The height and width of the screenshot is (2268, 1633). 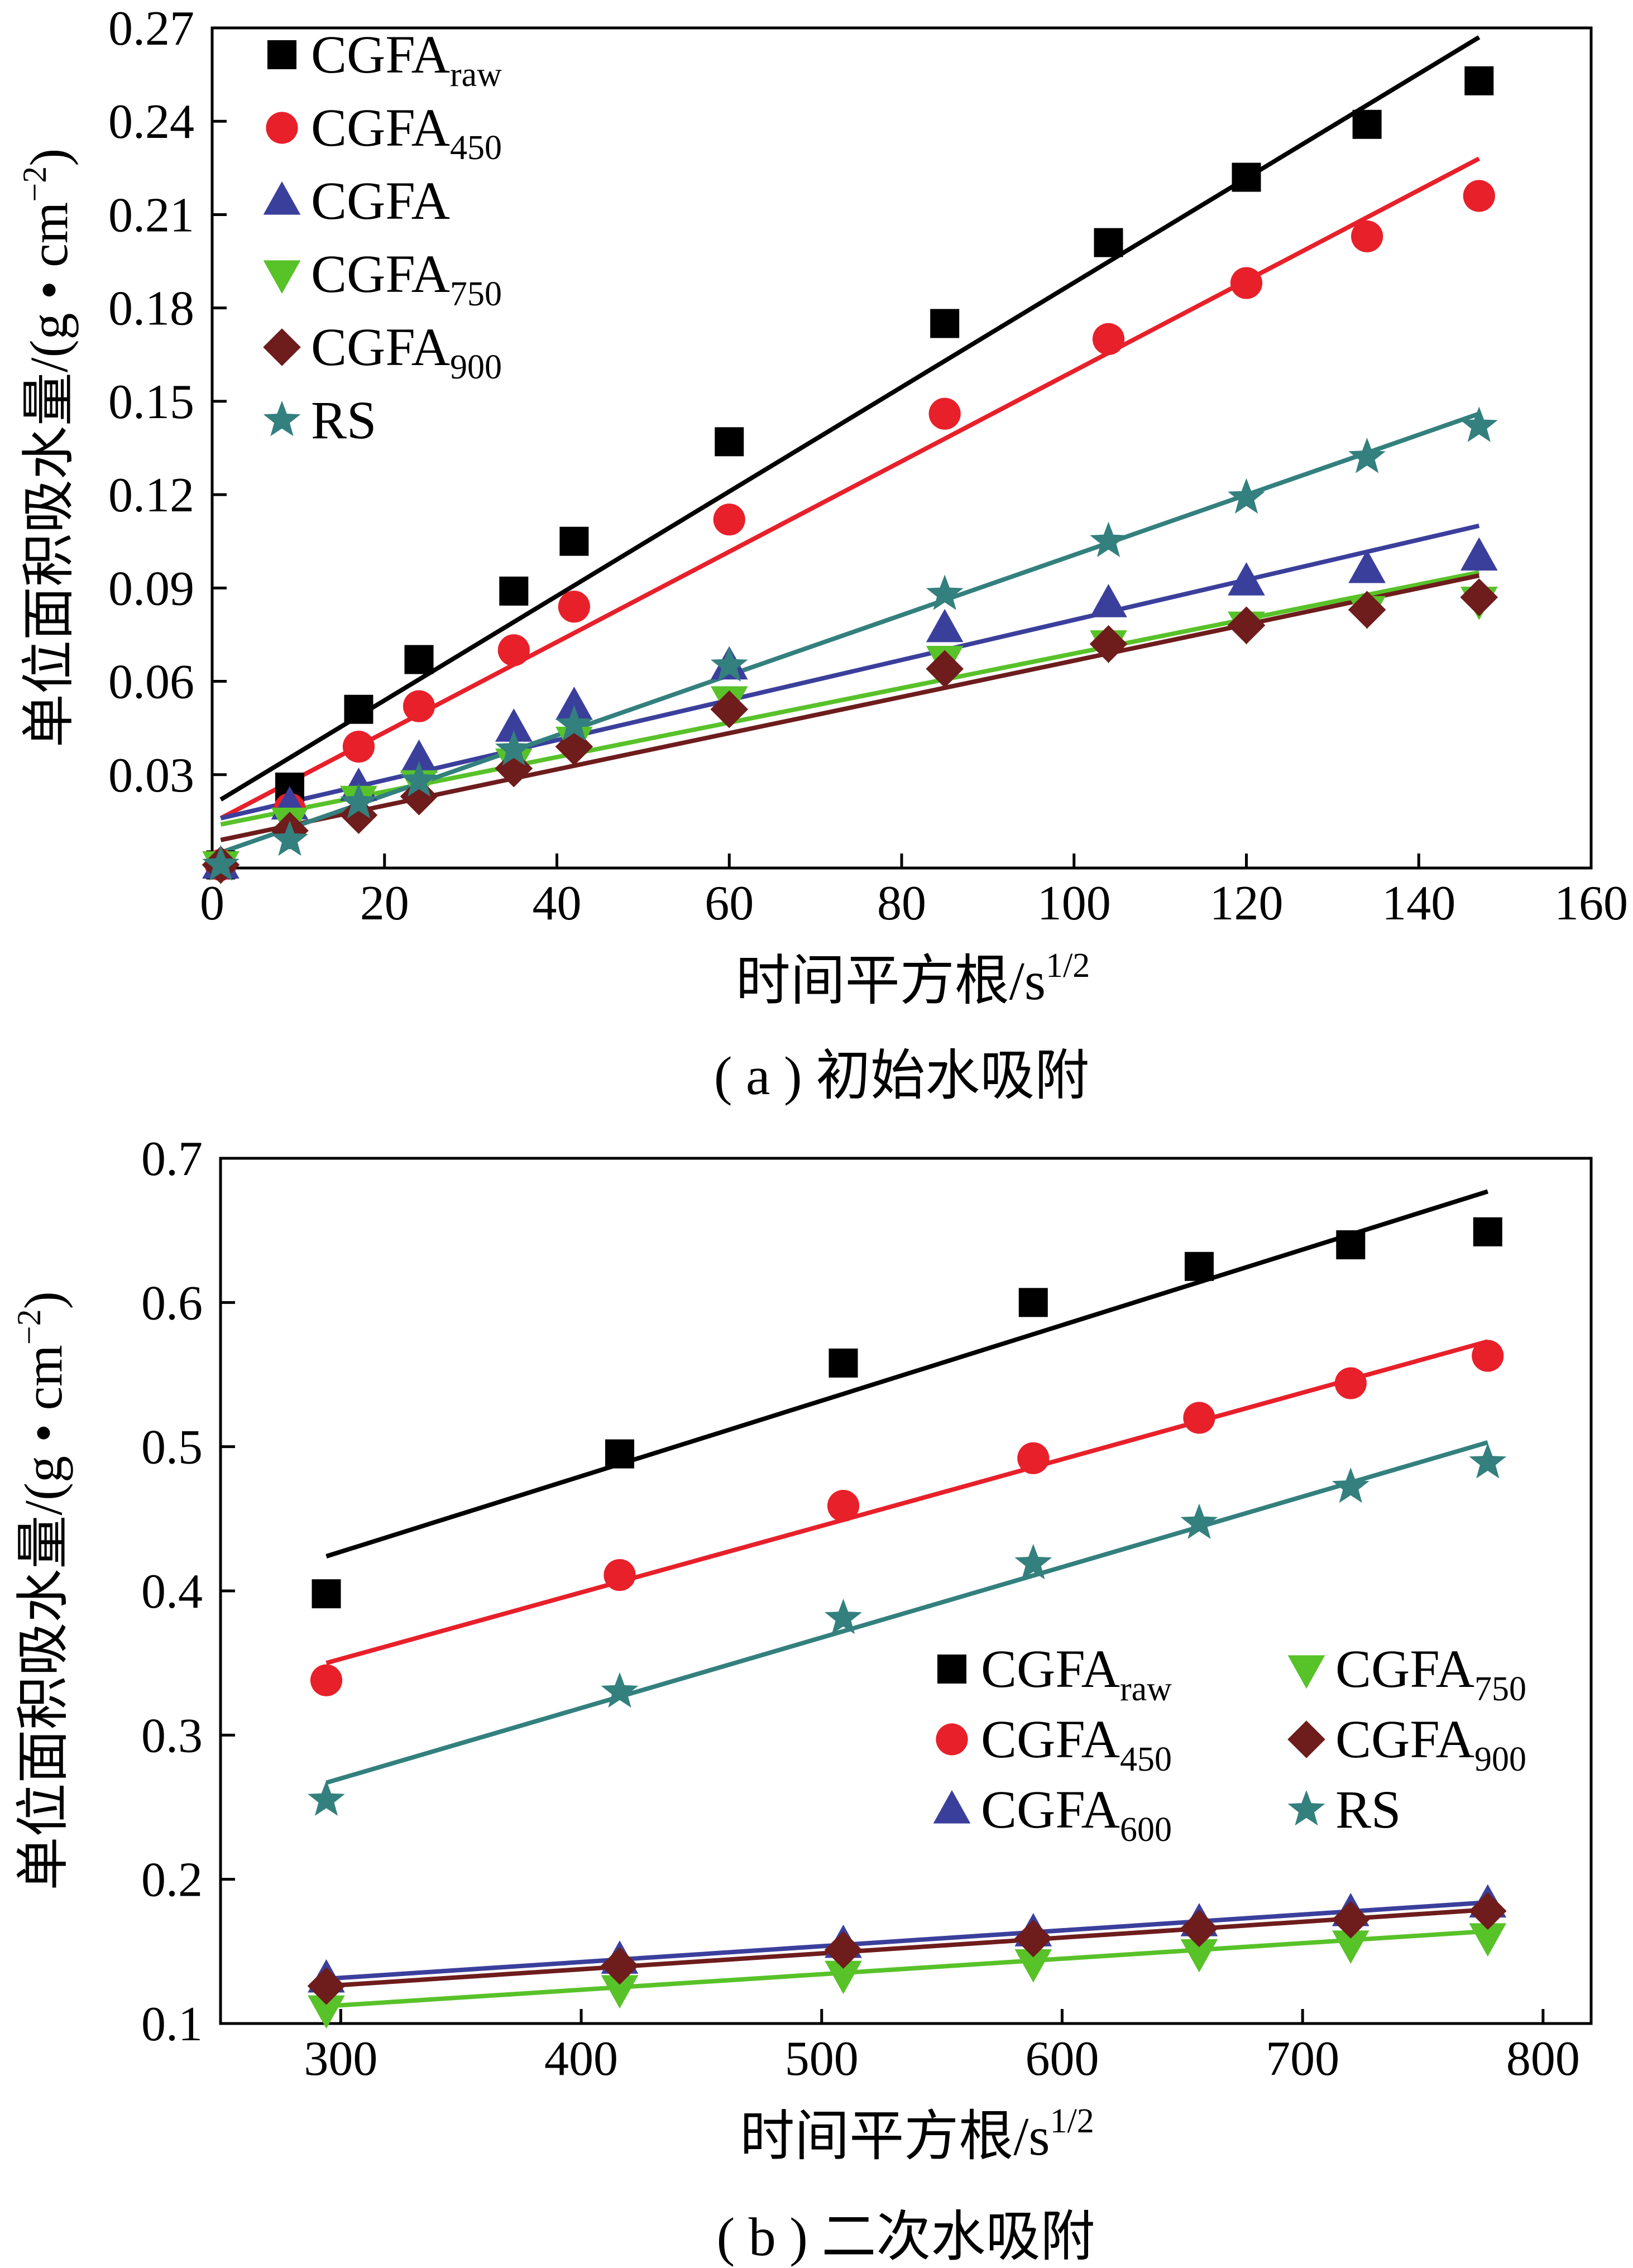 I want to click on x-axis-label-text: 时间平方根/s, so click(x=895, y=2137).